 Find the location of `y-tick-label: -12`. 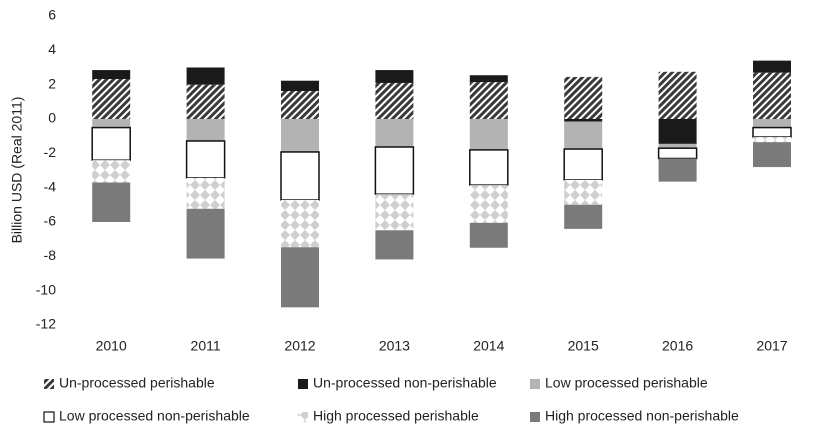

y-tick-label: -12 is located at coordinates (46, 324).